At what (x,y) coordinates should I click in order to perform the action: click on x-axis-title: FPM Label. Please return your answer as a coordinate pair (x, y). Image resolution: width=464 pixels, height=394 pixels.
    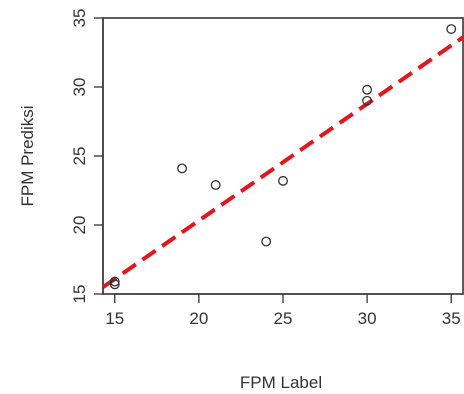
    Looking at the image, I should click on (281, 382).